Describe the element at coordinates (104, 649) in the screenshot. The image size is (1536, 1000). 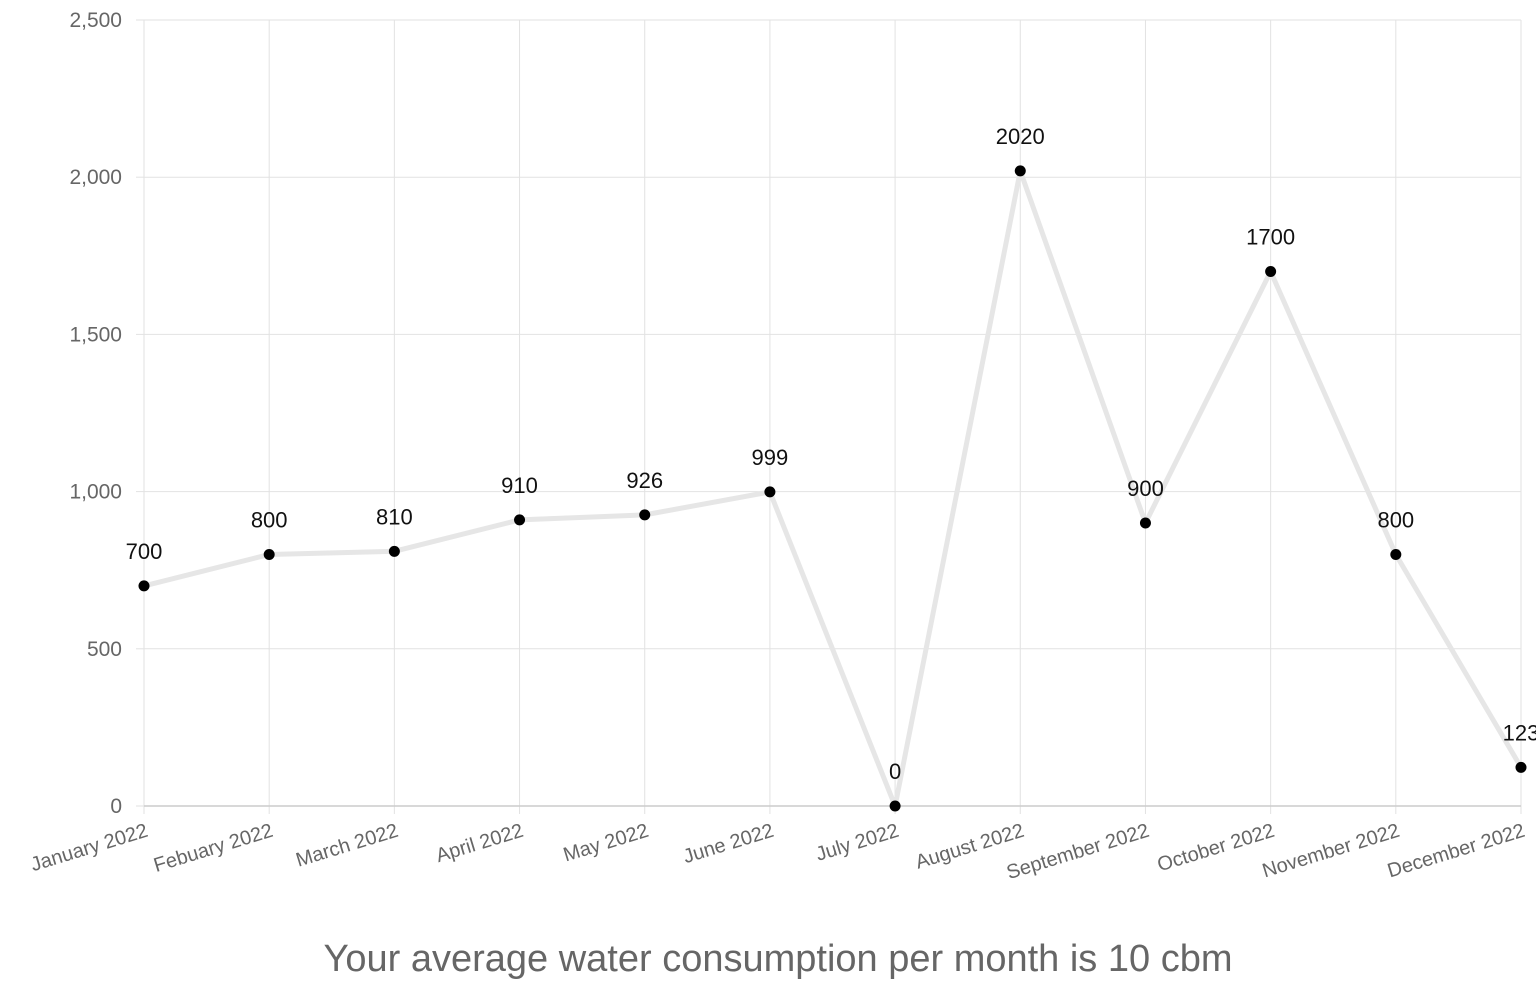
I see `y-tick-label: 500` at that location.